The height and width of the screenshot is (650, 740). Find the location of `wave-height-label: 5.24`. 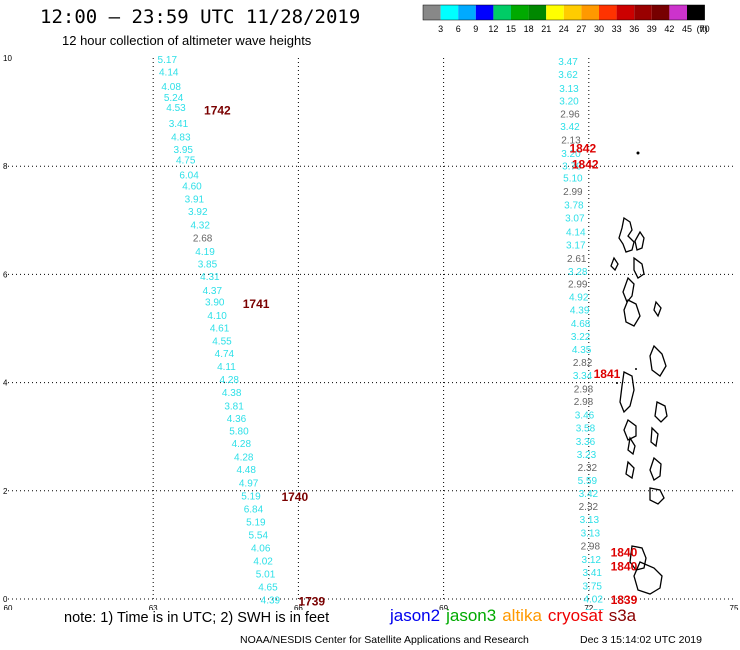

wave-height-label: 5.24 is located at coordinates (174, 98).